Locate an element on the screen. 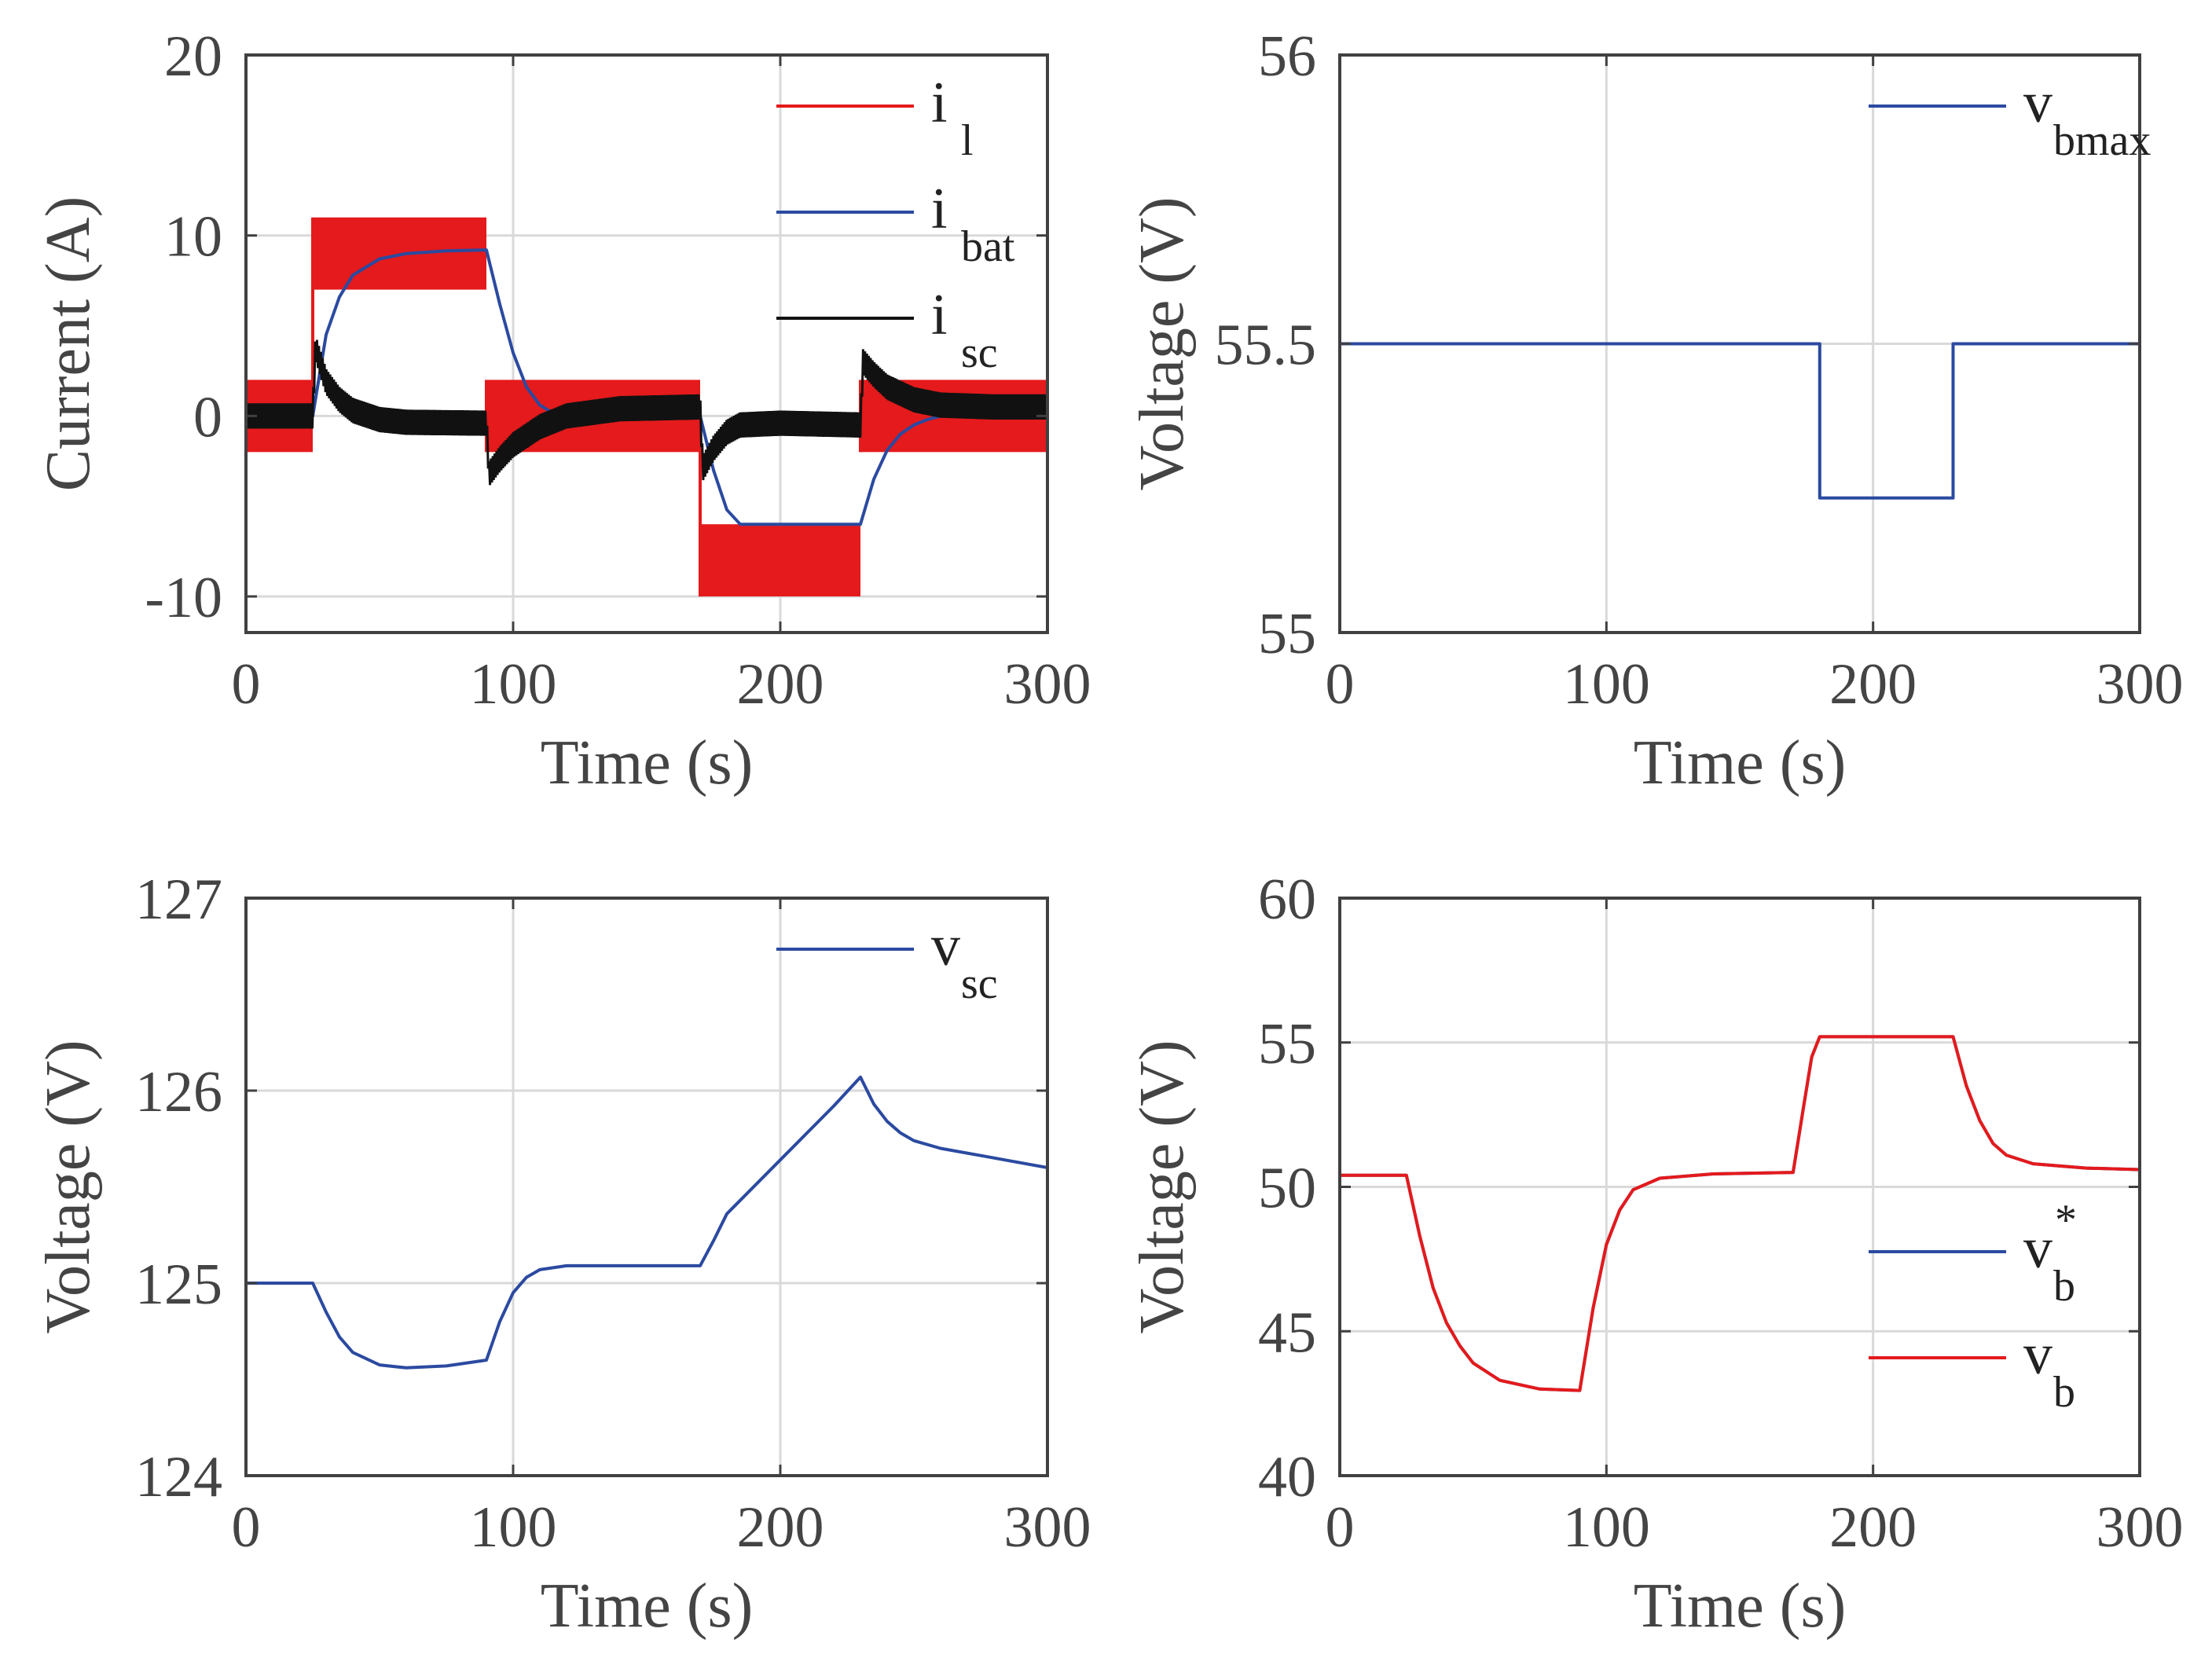  series-v-sc is located at coordinates (646, 1222).